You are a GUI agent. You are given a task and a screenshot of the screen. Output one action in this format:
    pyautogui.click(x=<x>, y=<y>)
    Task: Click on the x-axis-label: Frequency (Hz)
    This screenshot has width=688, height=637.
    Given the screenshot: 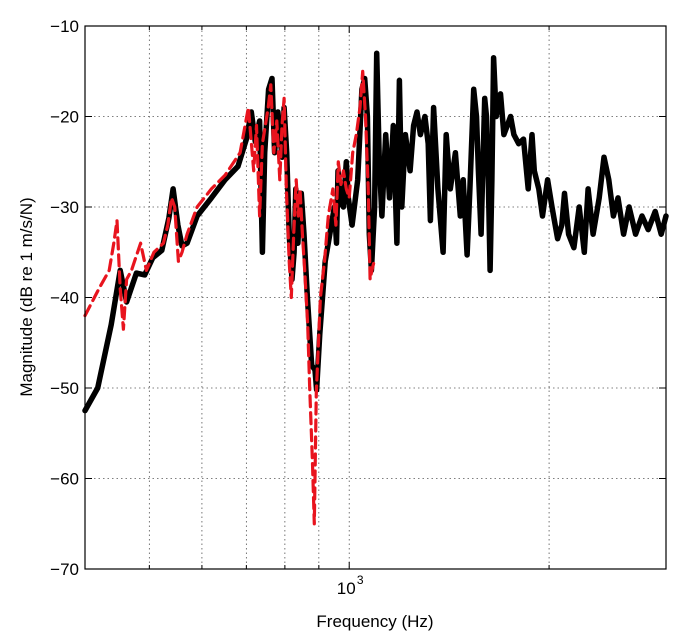 What is the action you would take?
    pyautogui.click(x=374, y=621)
    